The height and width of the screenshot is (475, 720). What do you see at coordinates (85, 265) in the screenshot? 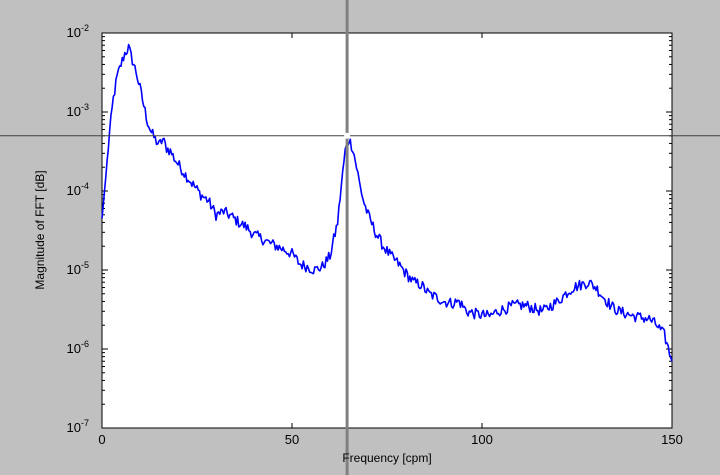
I see `y-tick-exponent: -5` at bounding box center [85, 265].